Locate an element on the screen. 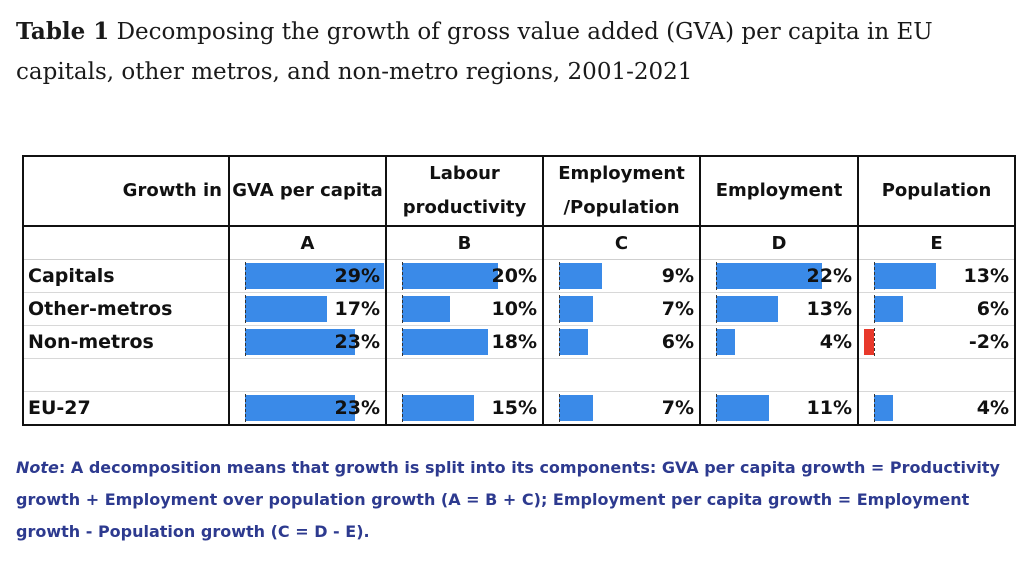 Image resolution: width=1024 pixels, height=576 pixels. value-label: 9% is located at coordinates (677, 276).